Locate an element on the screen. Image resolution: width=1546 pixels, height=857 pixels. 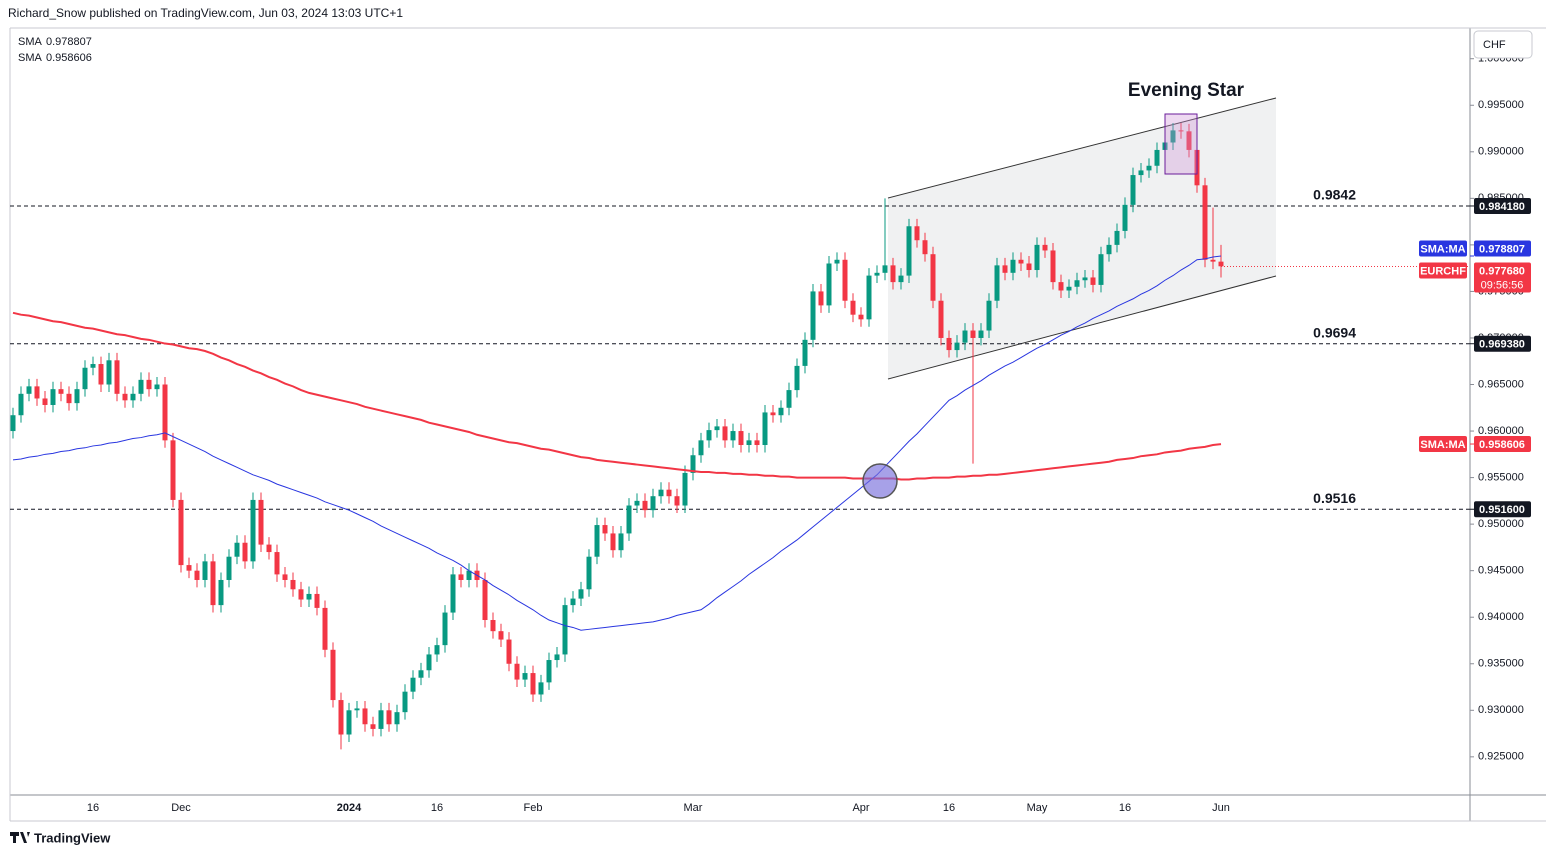
y-tick-label: 0.965000 is located at coordinates (1501, 384).